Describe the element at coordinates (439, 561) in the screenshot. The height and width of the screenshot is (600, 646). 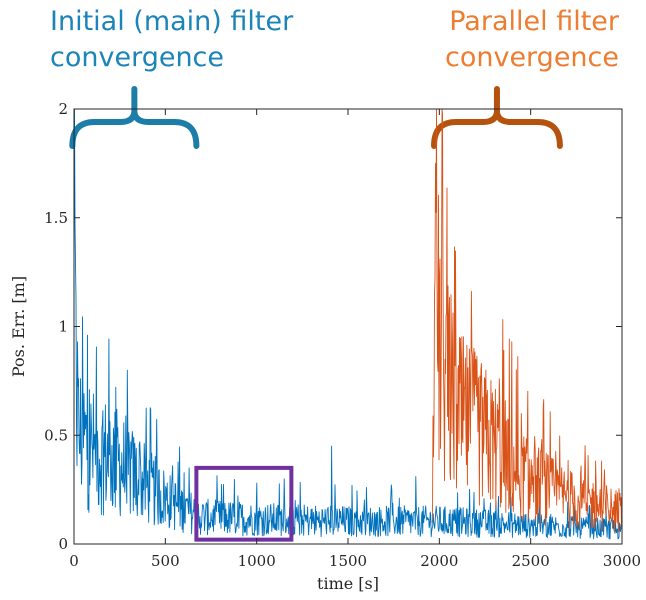
I see `x-tick-label: 2000` at that location.